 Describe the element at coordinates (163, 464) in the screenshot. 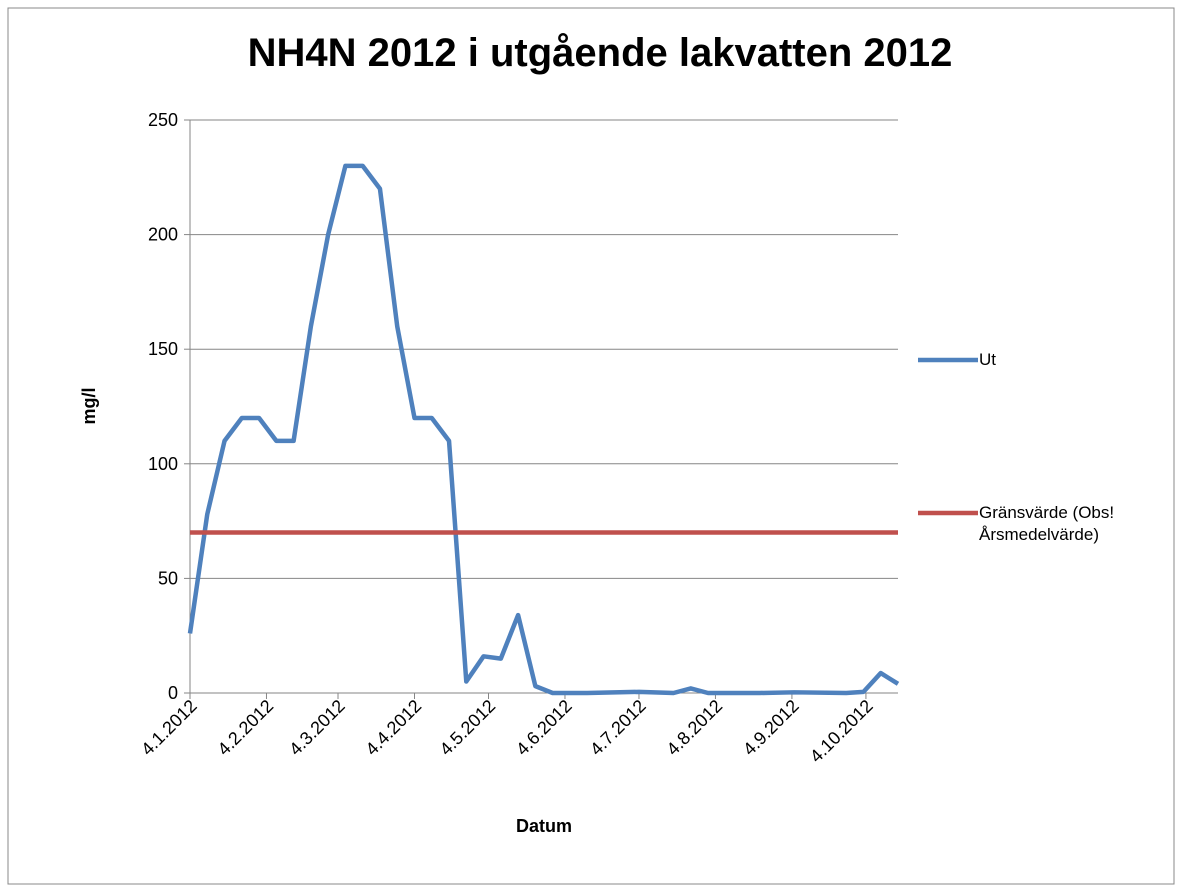

I see `y-tick-label: 100` at that location.